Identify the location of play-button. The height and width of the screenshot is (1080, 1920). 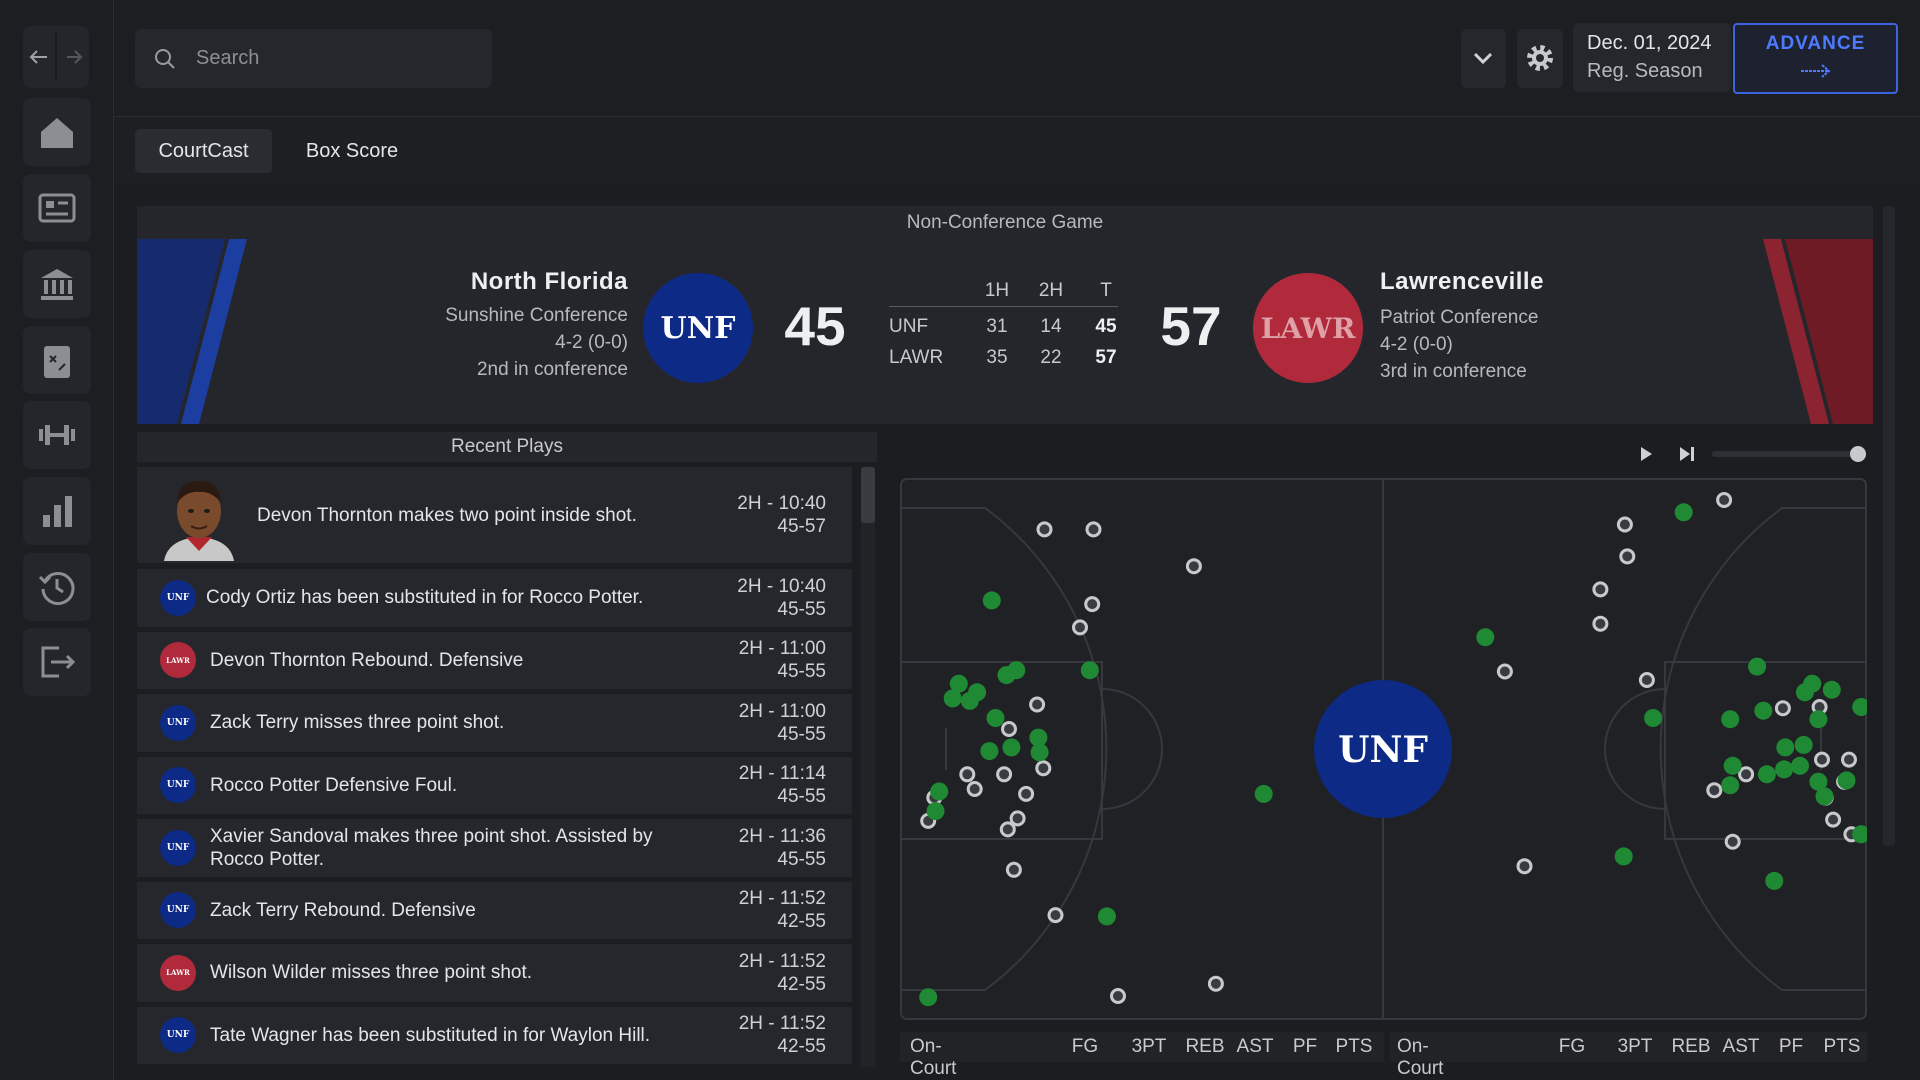
(1646, 454).